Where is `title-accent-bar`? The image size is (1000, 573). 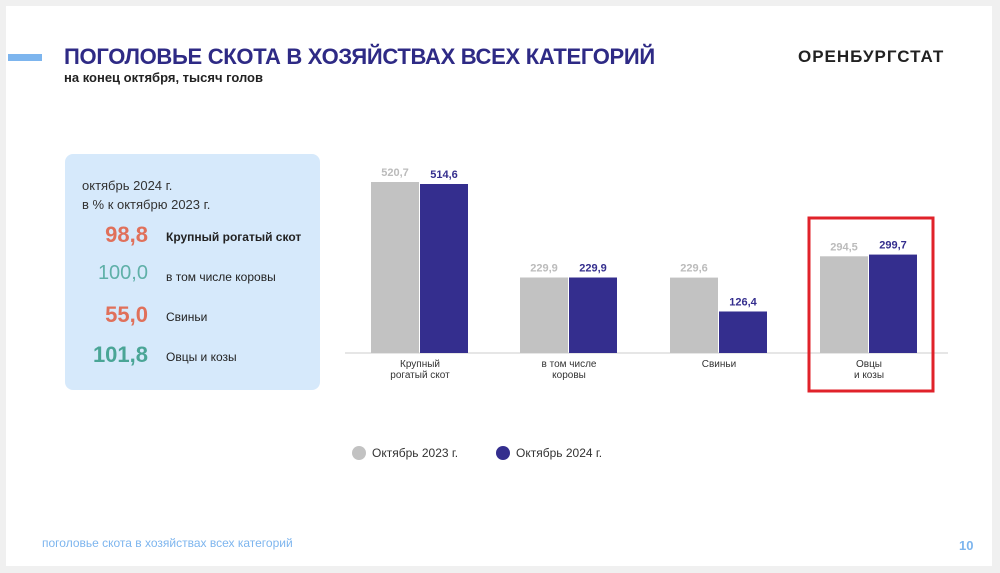
title-accent-bar is located at coordinates (25, 57).